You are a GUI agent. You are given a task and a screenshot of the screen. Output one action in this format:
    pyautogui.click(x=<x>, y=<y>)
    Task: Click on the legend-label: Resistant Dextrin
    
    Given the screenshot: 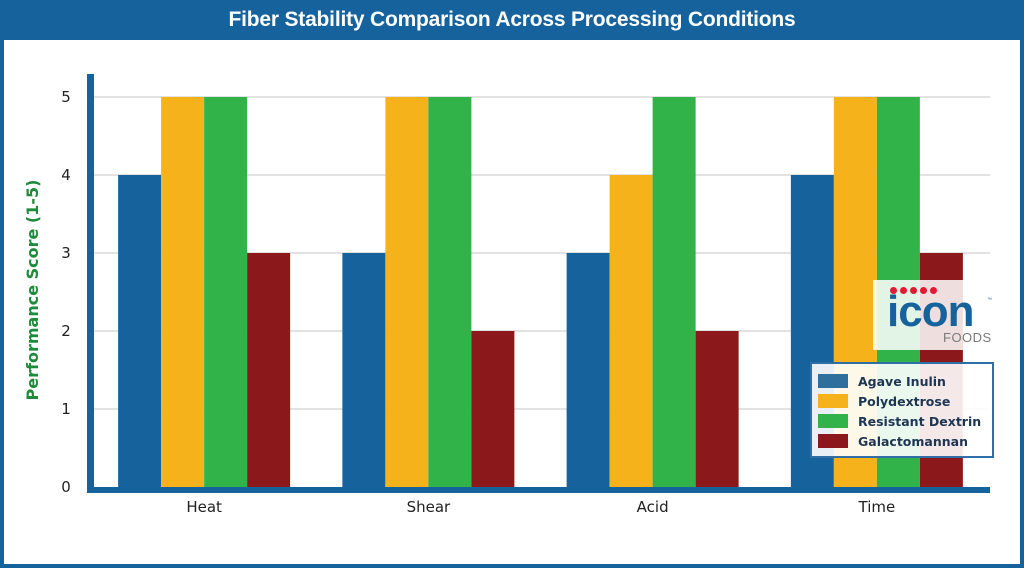 What is the action you would take?
    pyautogui.click(x=920, y=421)
    